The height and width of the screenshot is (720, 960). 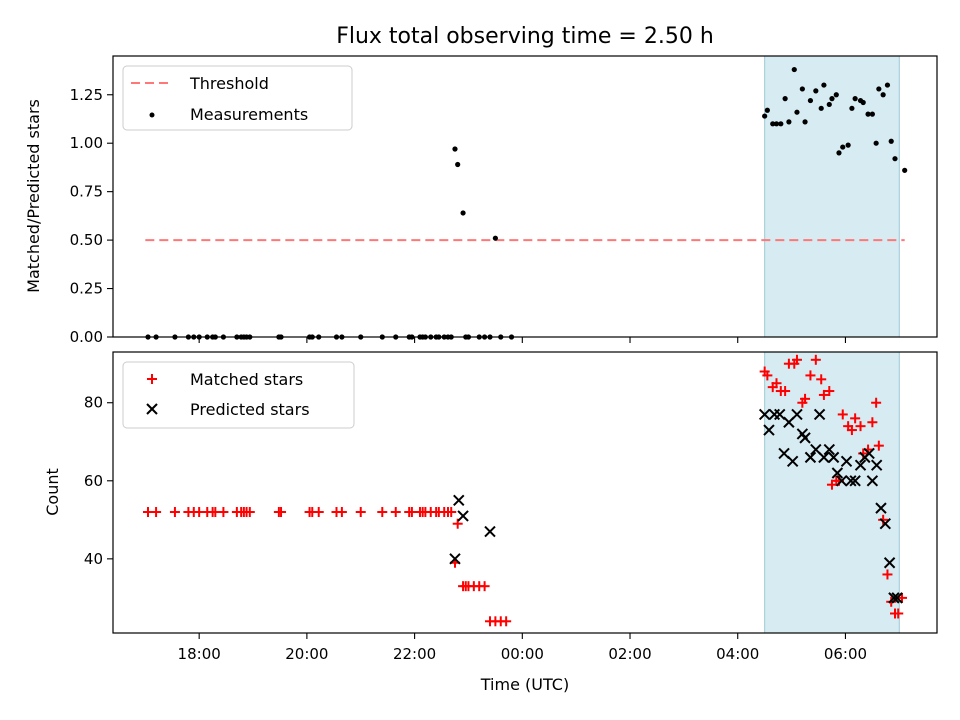 What do you see at coordinates (86, 337) in the screenshot?
I see `top-y-tick-label: 0.00` at bounding box center [86, 337].